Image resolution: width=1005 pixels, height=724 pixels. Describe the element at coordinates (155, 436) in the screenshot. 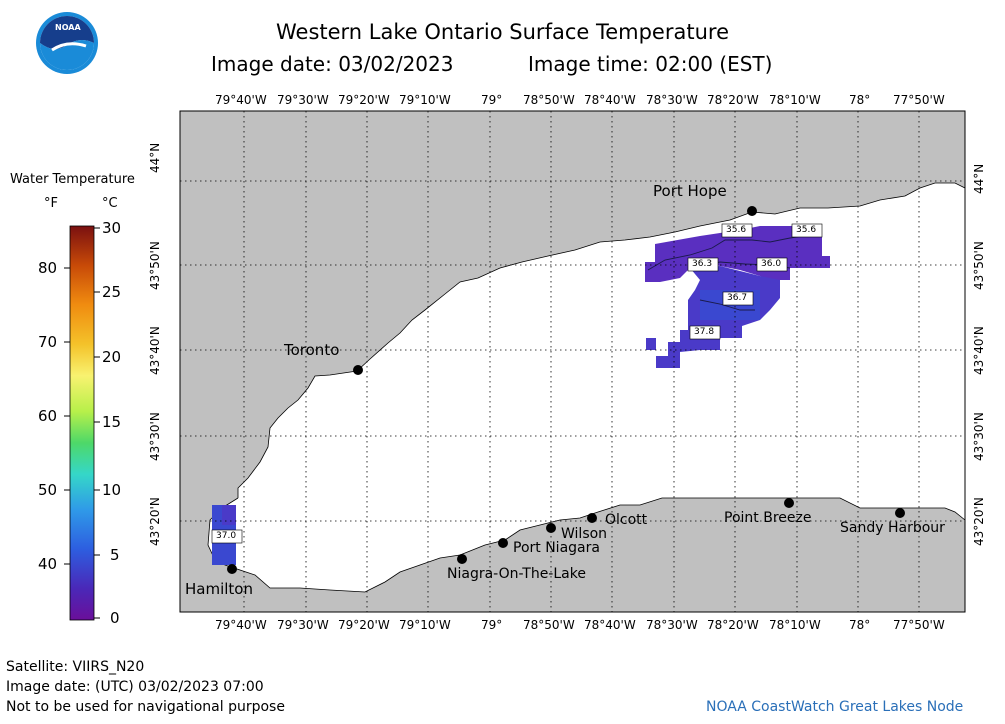

I see `lat-label-left: 43°30'N` at that location.